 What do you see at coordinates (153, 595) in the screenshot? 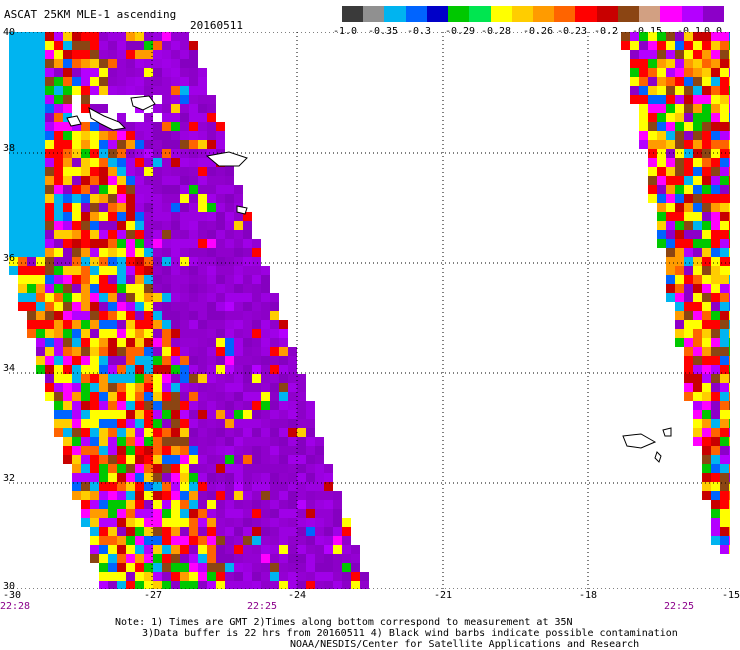
I see `lon-label-27: -27` at bounding box center [153, 595].